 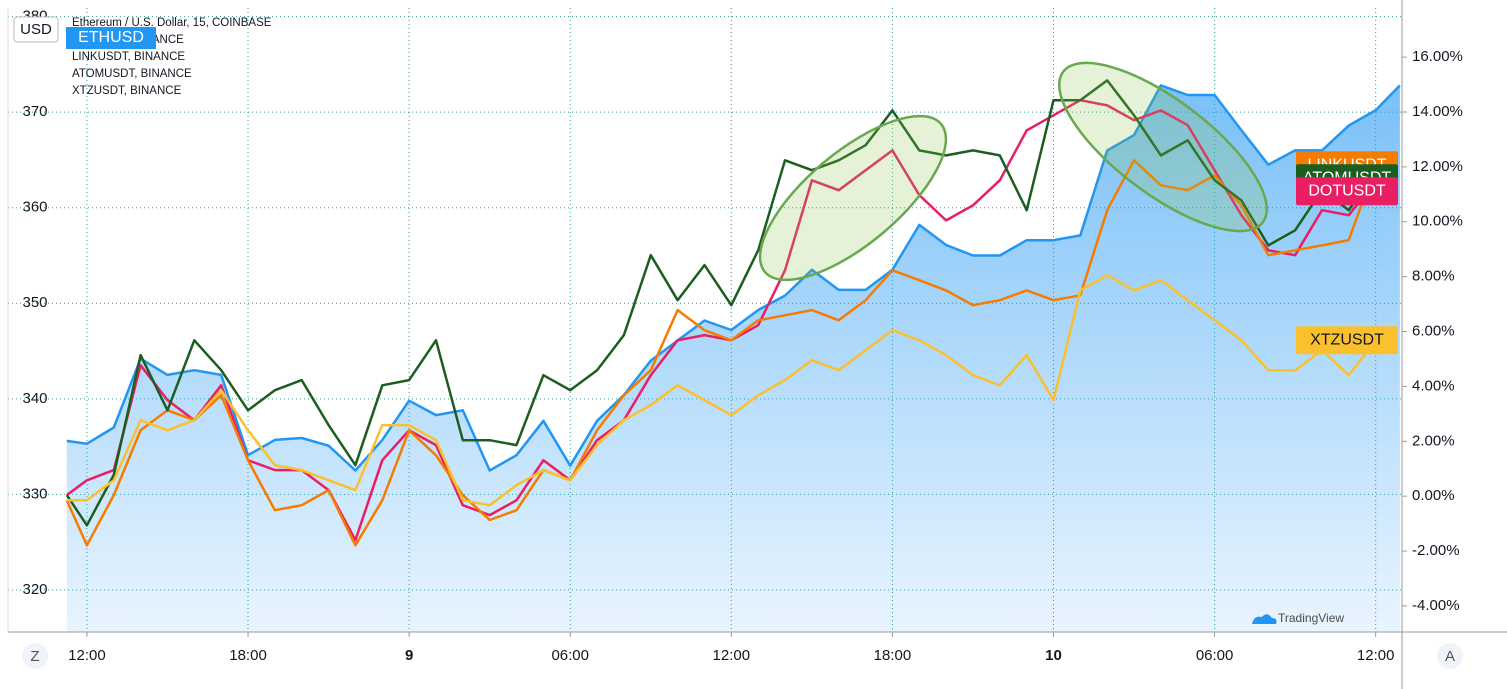 I want to click on y2-tick-label: 16.00%, so click(x=1437, y=56).